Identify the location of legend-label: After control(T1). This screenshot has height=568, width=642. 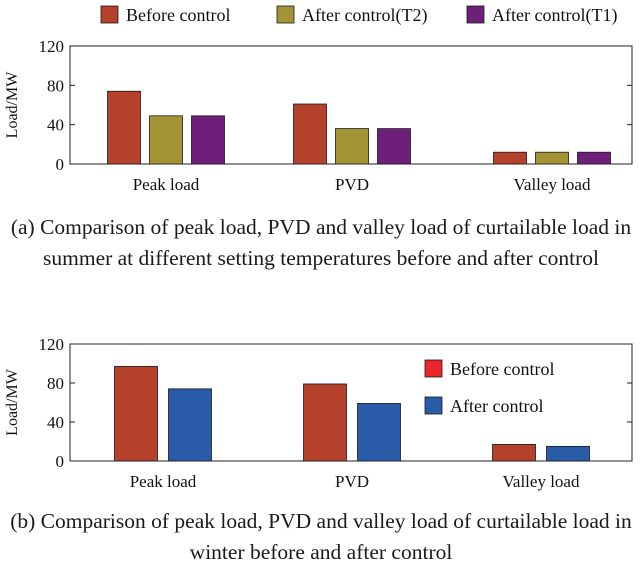
(554, 15).